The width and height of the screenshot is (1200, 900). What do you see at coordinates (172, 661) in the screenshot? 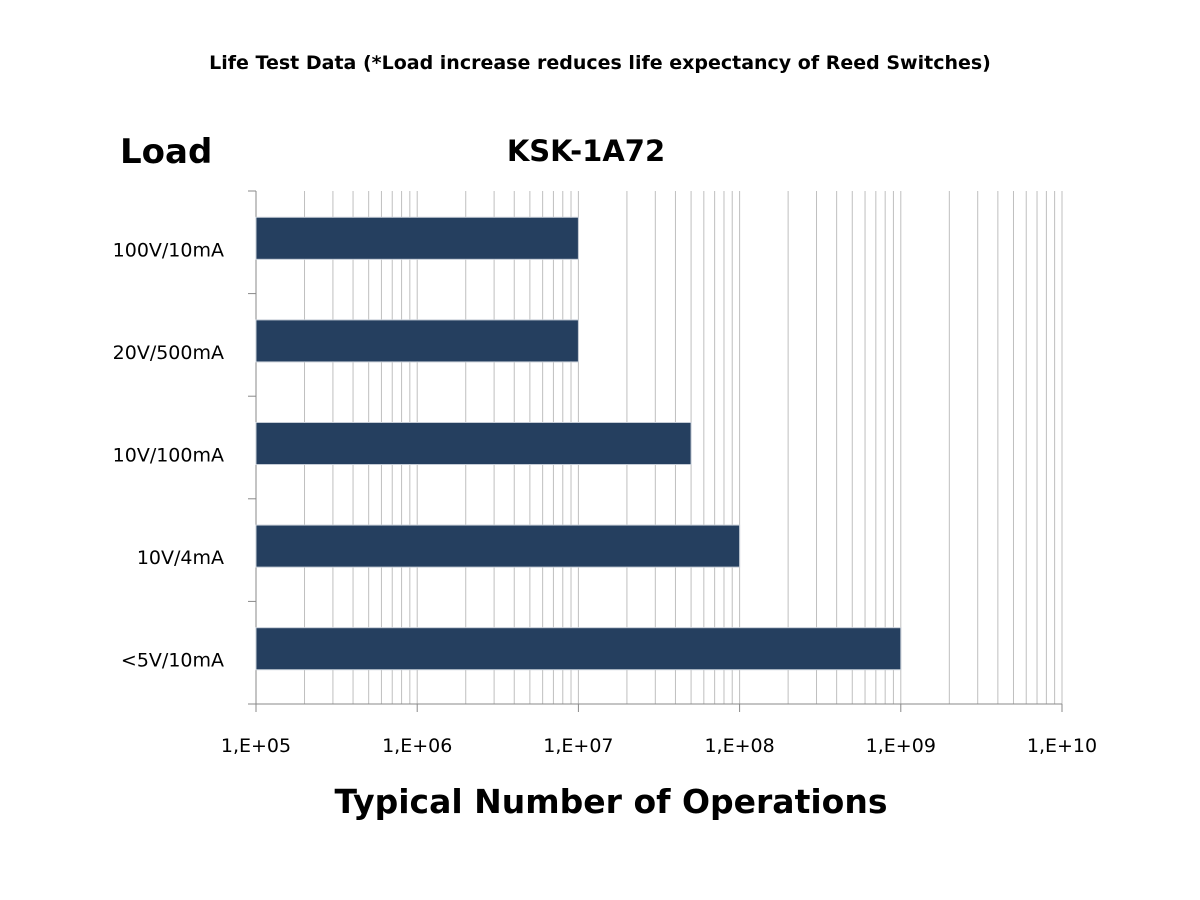
I see `y-tick-label: <5V/10mA` at bounding box center [172, 661].